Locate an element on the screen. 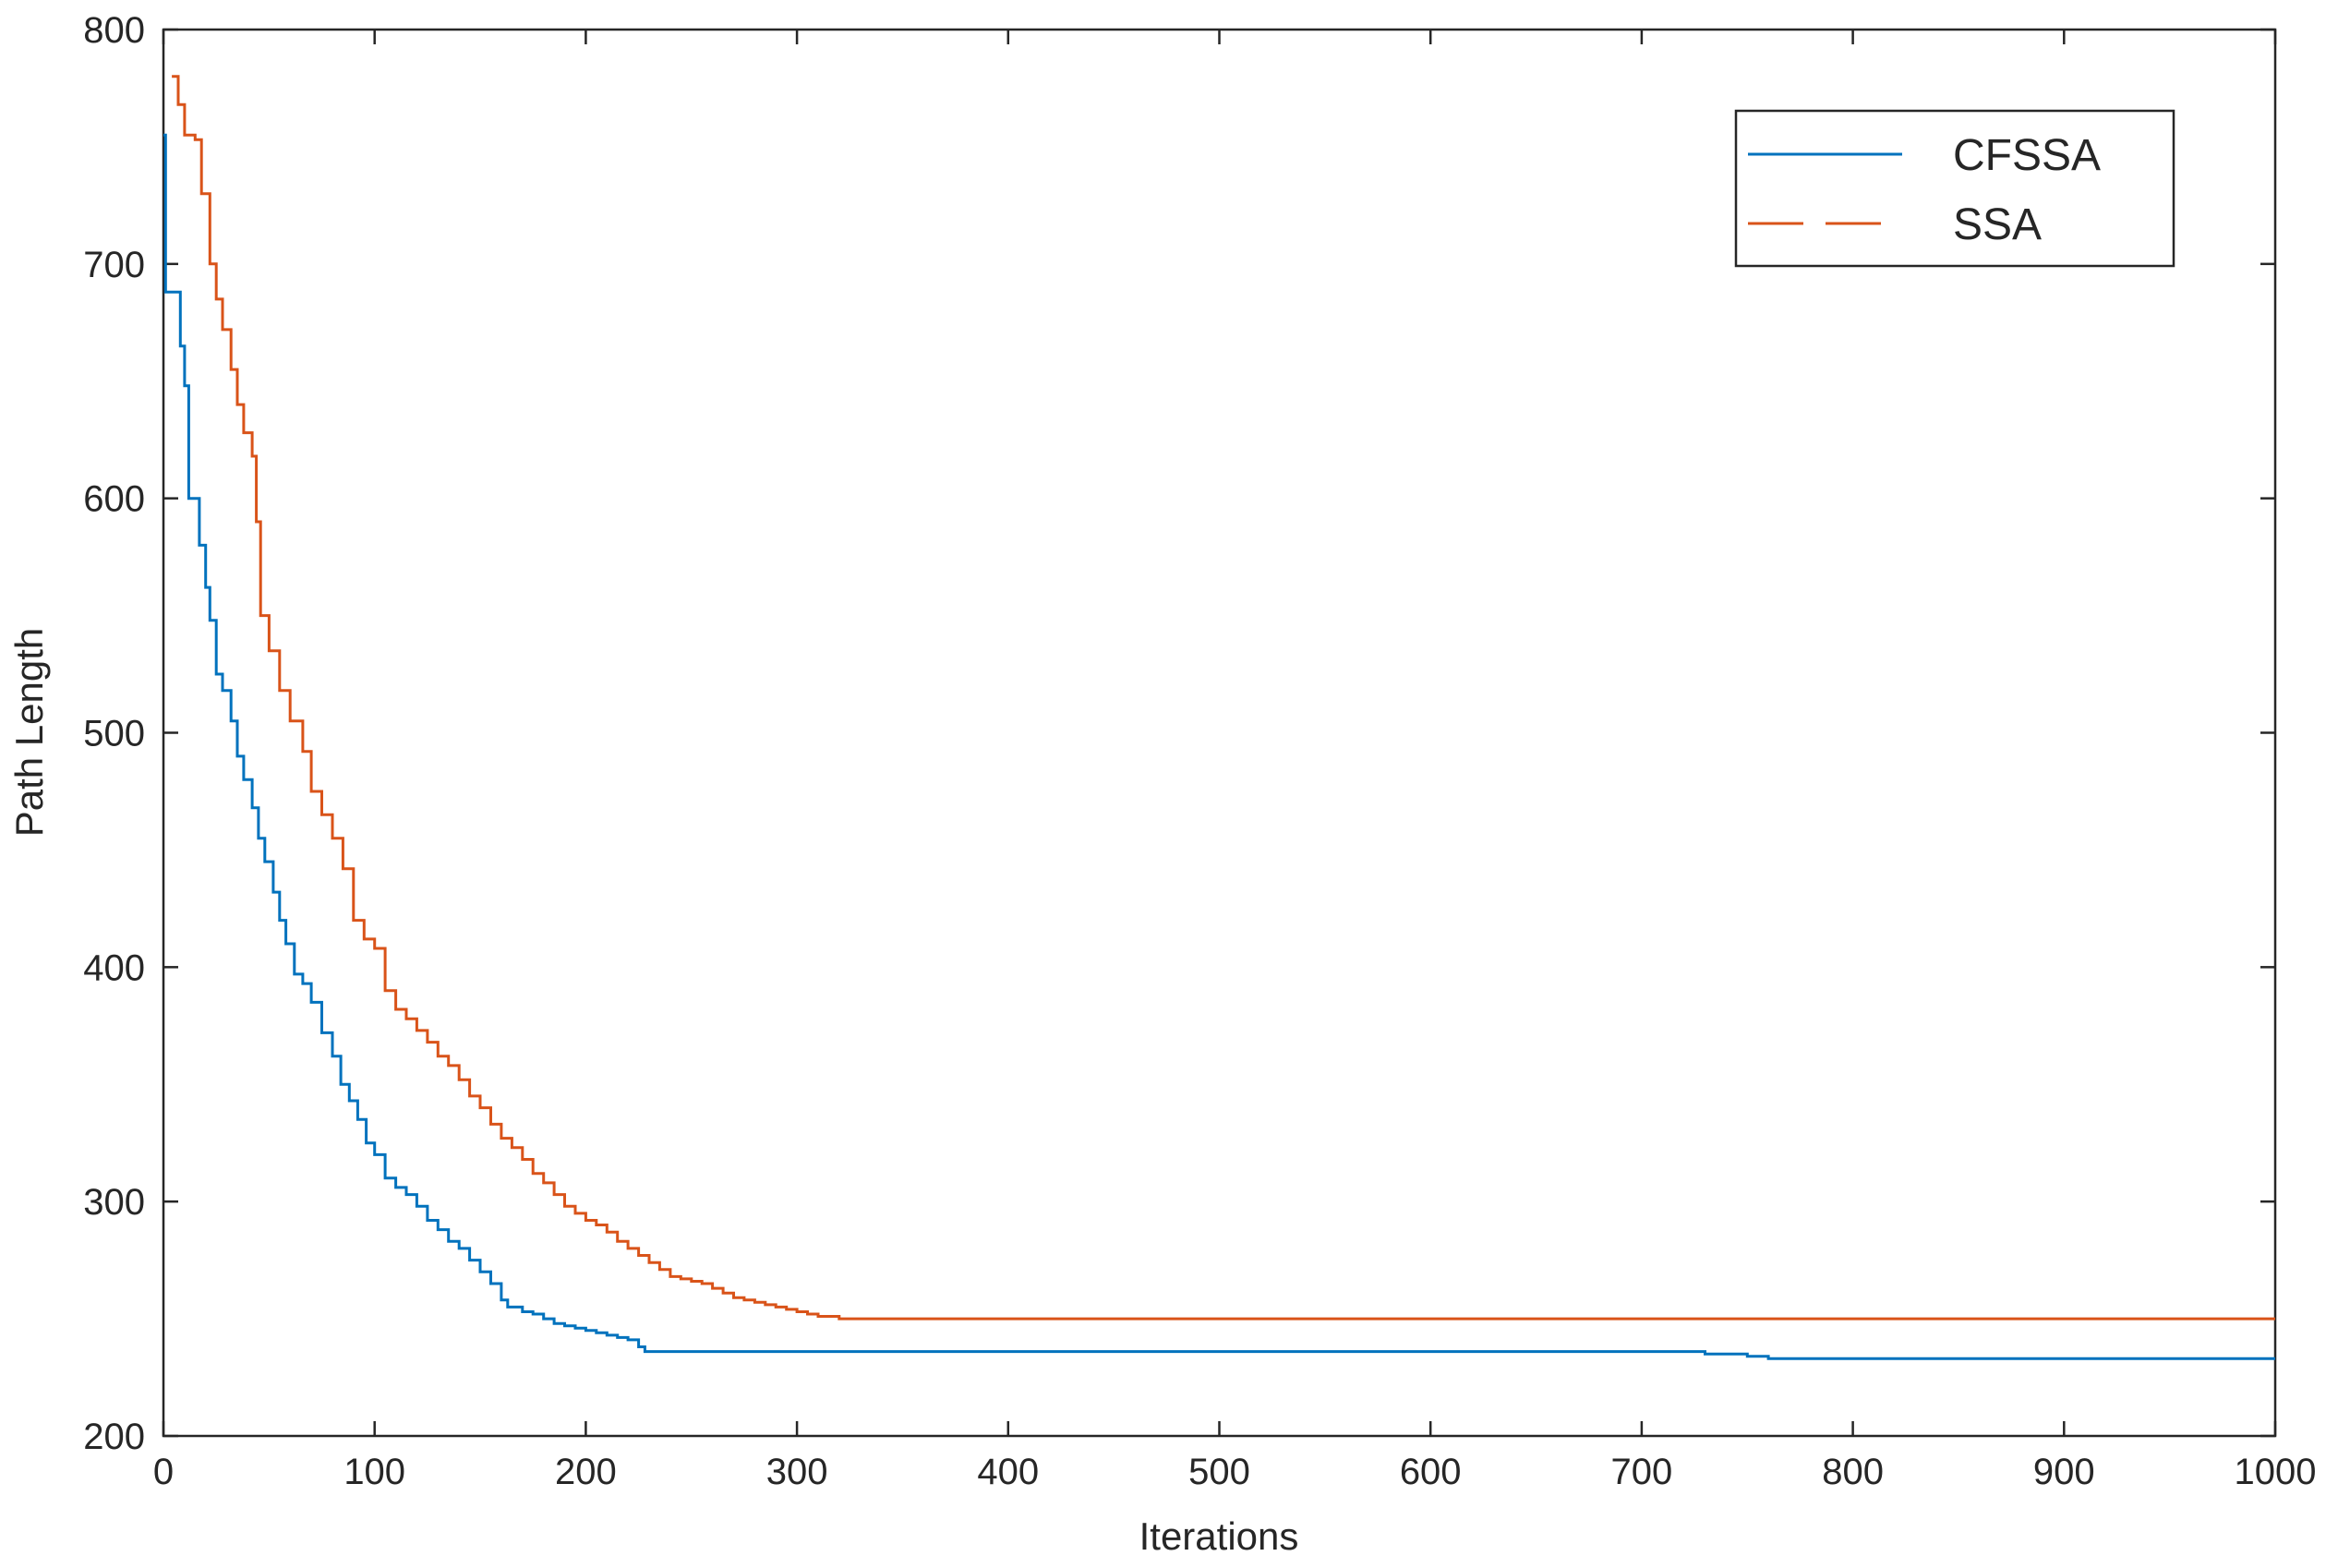  x-tick-label: 400 is located at coordinates (1008, 1472).